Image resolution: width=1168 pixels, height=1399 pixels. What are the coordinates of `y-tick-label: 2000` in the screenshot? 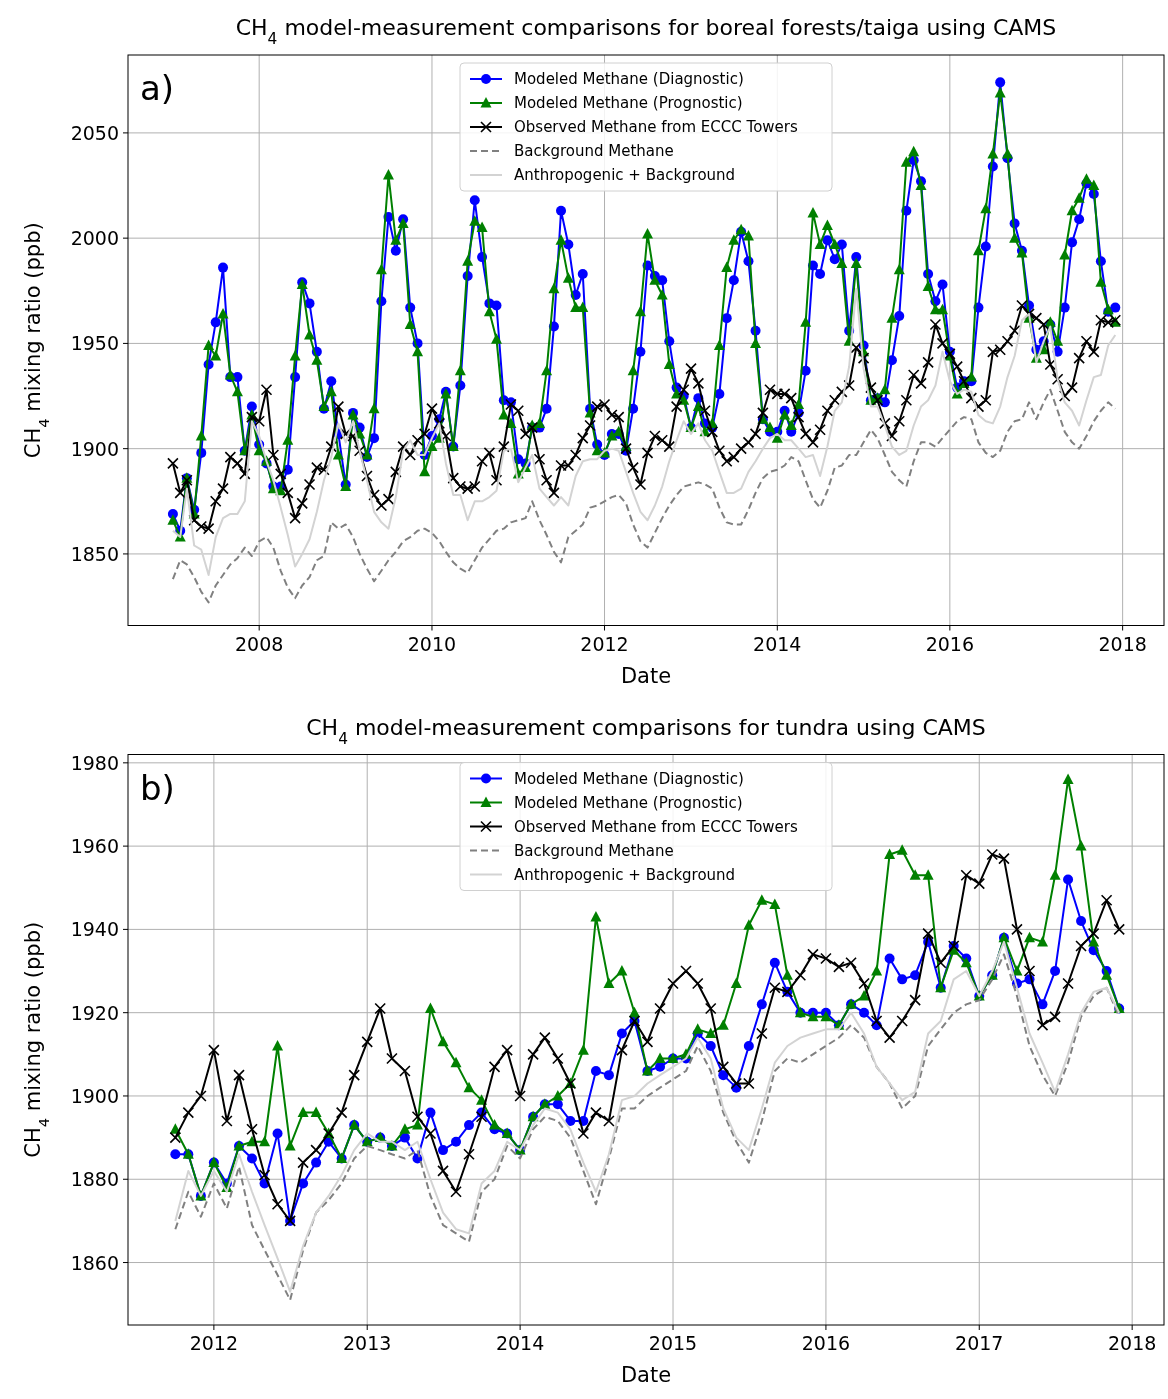 It's located at (94, 238).